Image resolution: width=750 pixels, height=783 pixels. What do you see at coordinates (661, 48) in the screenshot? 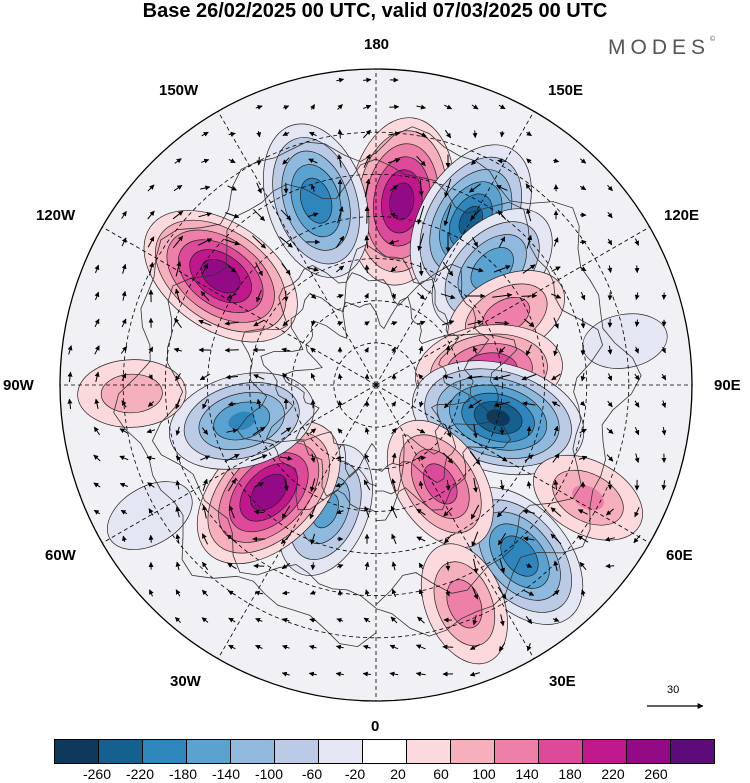
I see `modes-logo: MODES©` at bounding box center [661, 48].